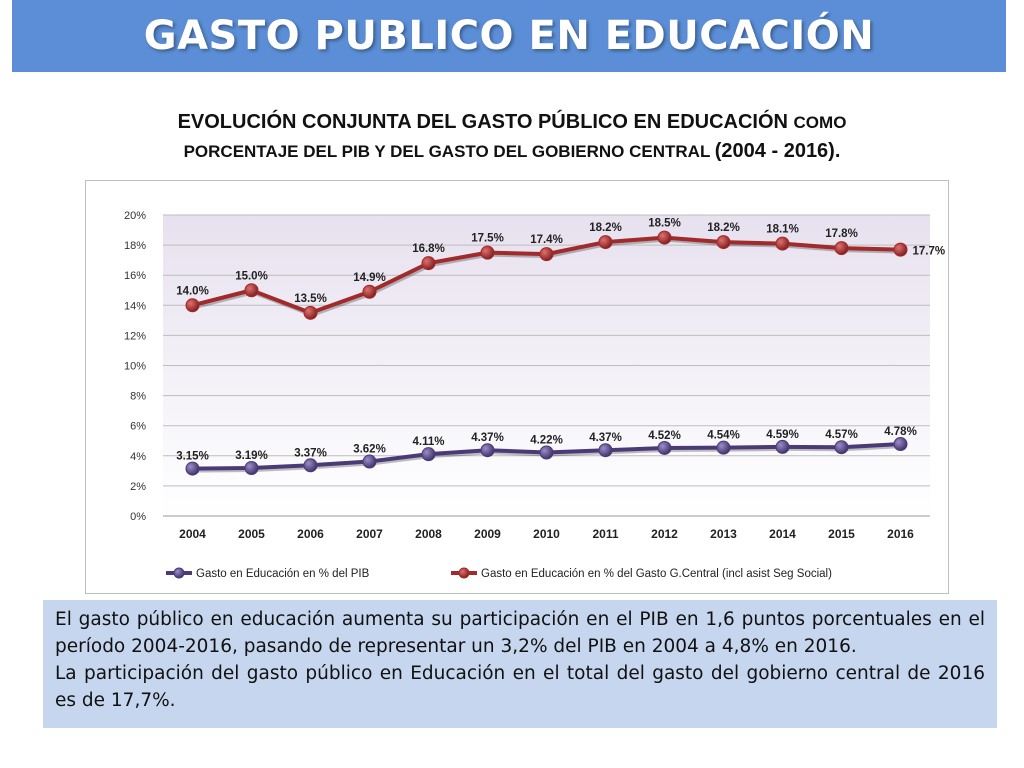 The image size is (1024, 768). Describe the element at coordinates (900, 534) in the screenshot. I see `x-tick-label: 2016` at that location.